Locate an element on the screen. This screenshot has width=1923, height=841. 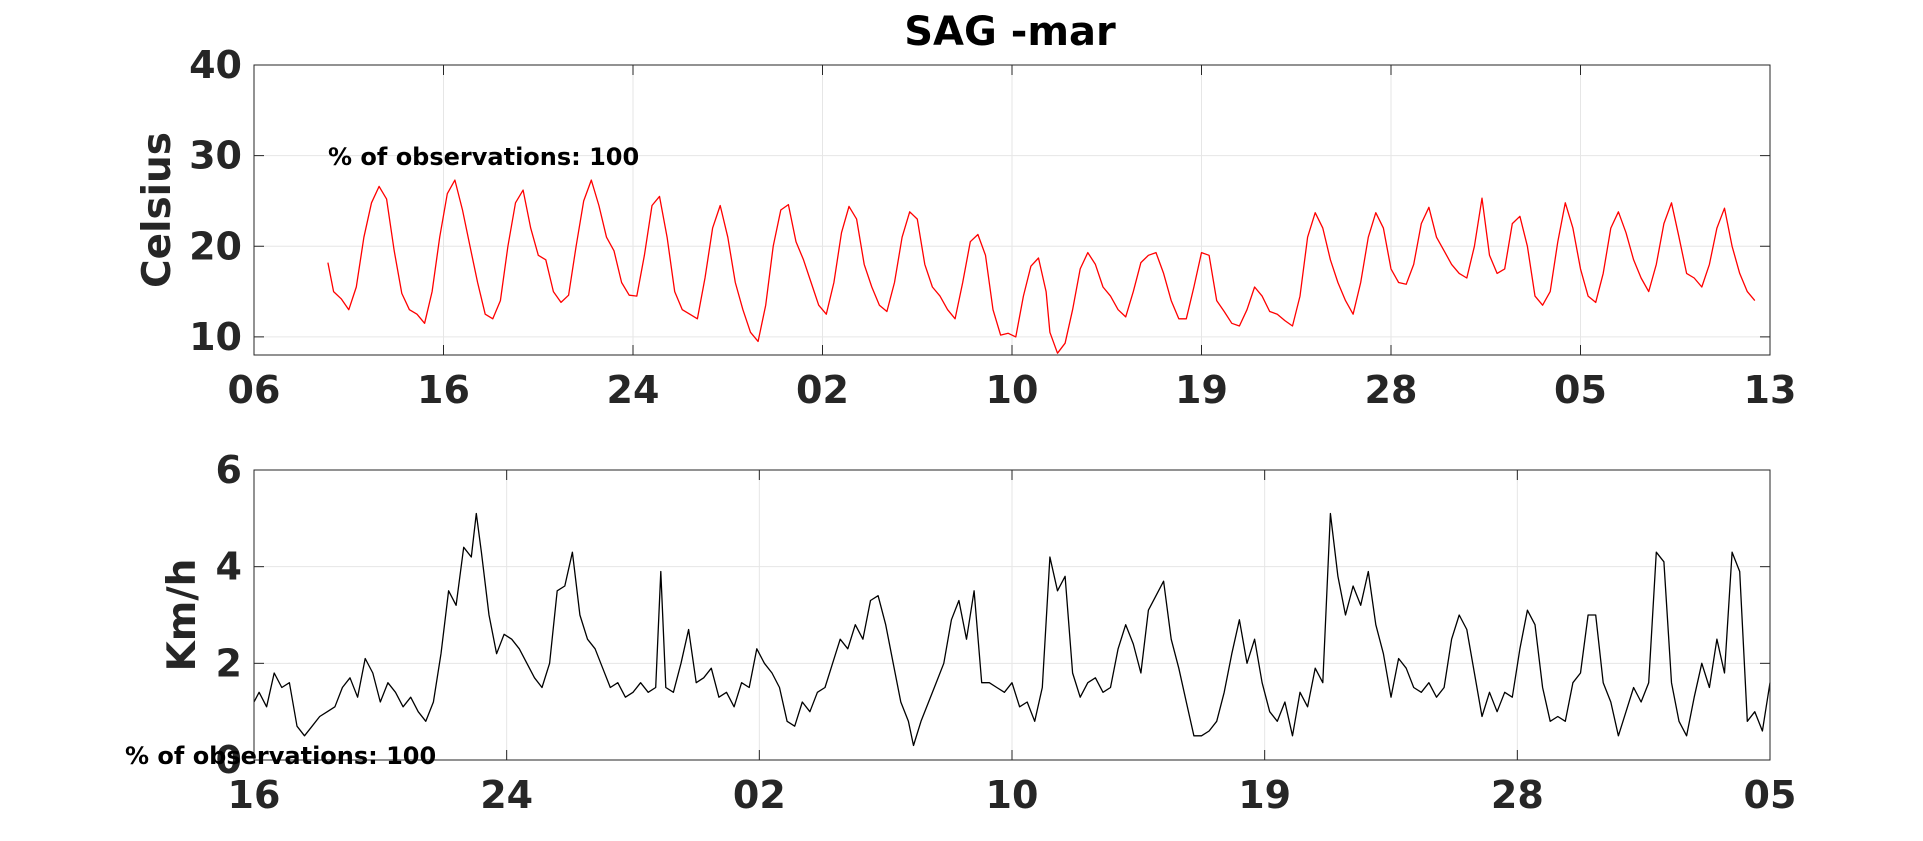
y-tick-label: 30 is located at coordinates (215, 156).